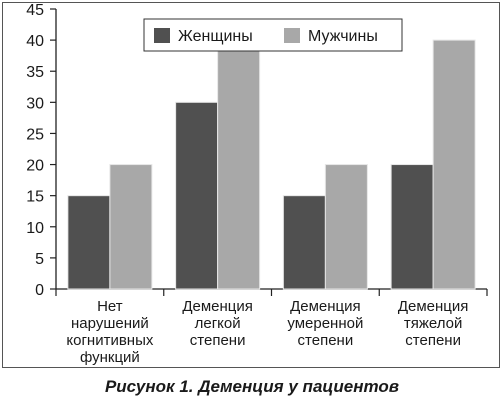  I want to click on x-category-label: Деменция легкой степени, so click(217, 323).